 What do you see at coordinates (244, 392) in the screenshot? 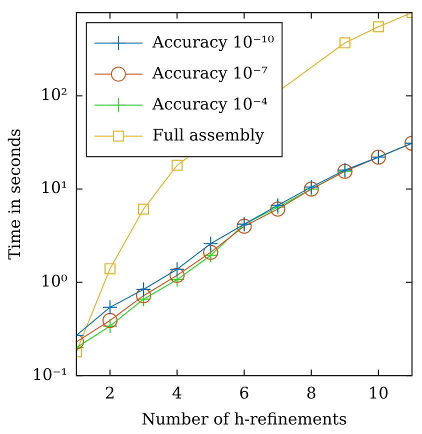
I see `x-tick-label: 6` at bounding box center [244, 392].